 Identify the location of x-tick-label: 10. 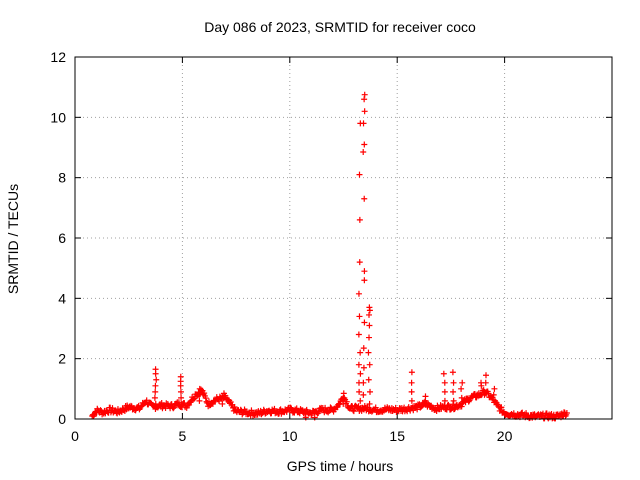
(290, 436).